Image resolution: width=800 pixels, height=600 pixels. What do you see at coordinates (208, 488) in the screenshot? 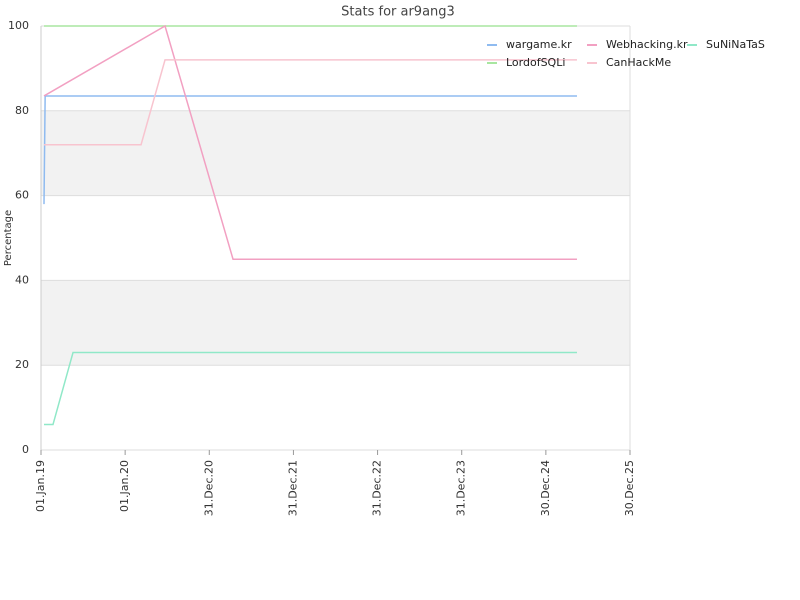
I see `x-tick-label: 31.Dec.20` at bounding box center [208, 488].